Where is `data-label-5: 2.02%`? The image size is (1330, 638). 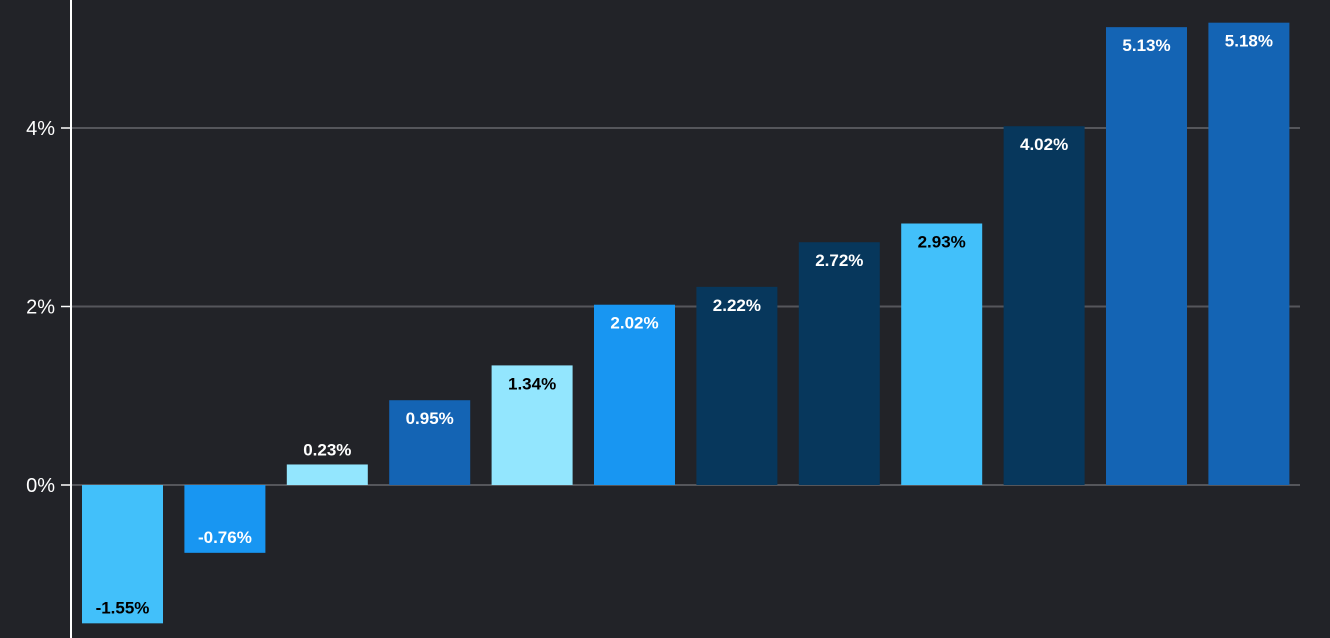 data-label-5: 2.02% is located at coordinates (634, 323).